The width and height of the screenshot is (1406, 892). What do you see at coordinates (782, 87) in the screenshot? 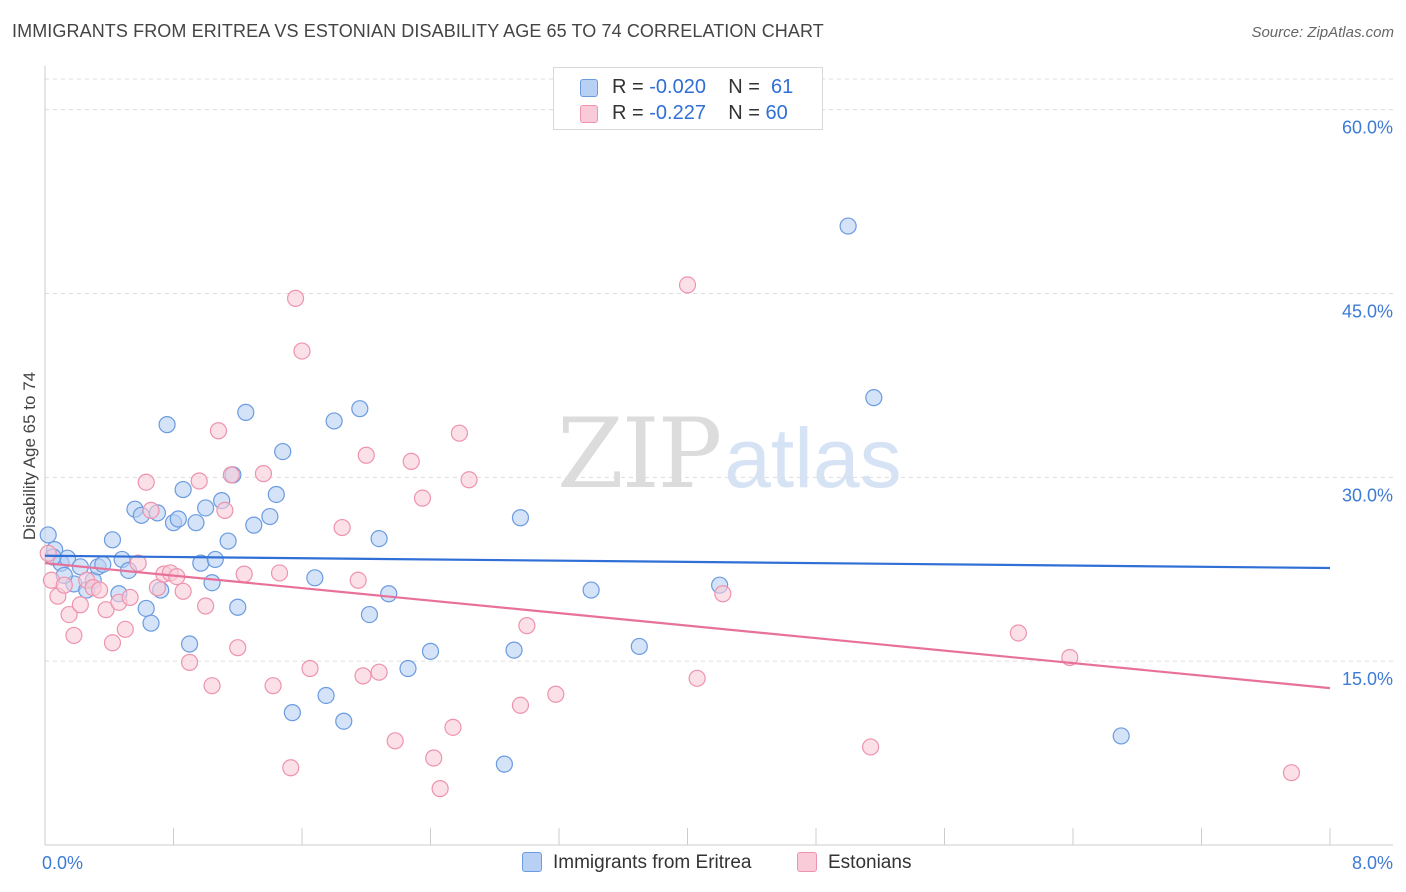
I see `n-value-eritrea: 61` at bounding box center [782, 87].